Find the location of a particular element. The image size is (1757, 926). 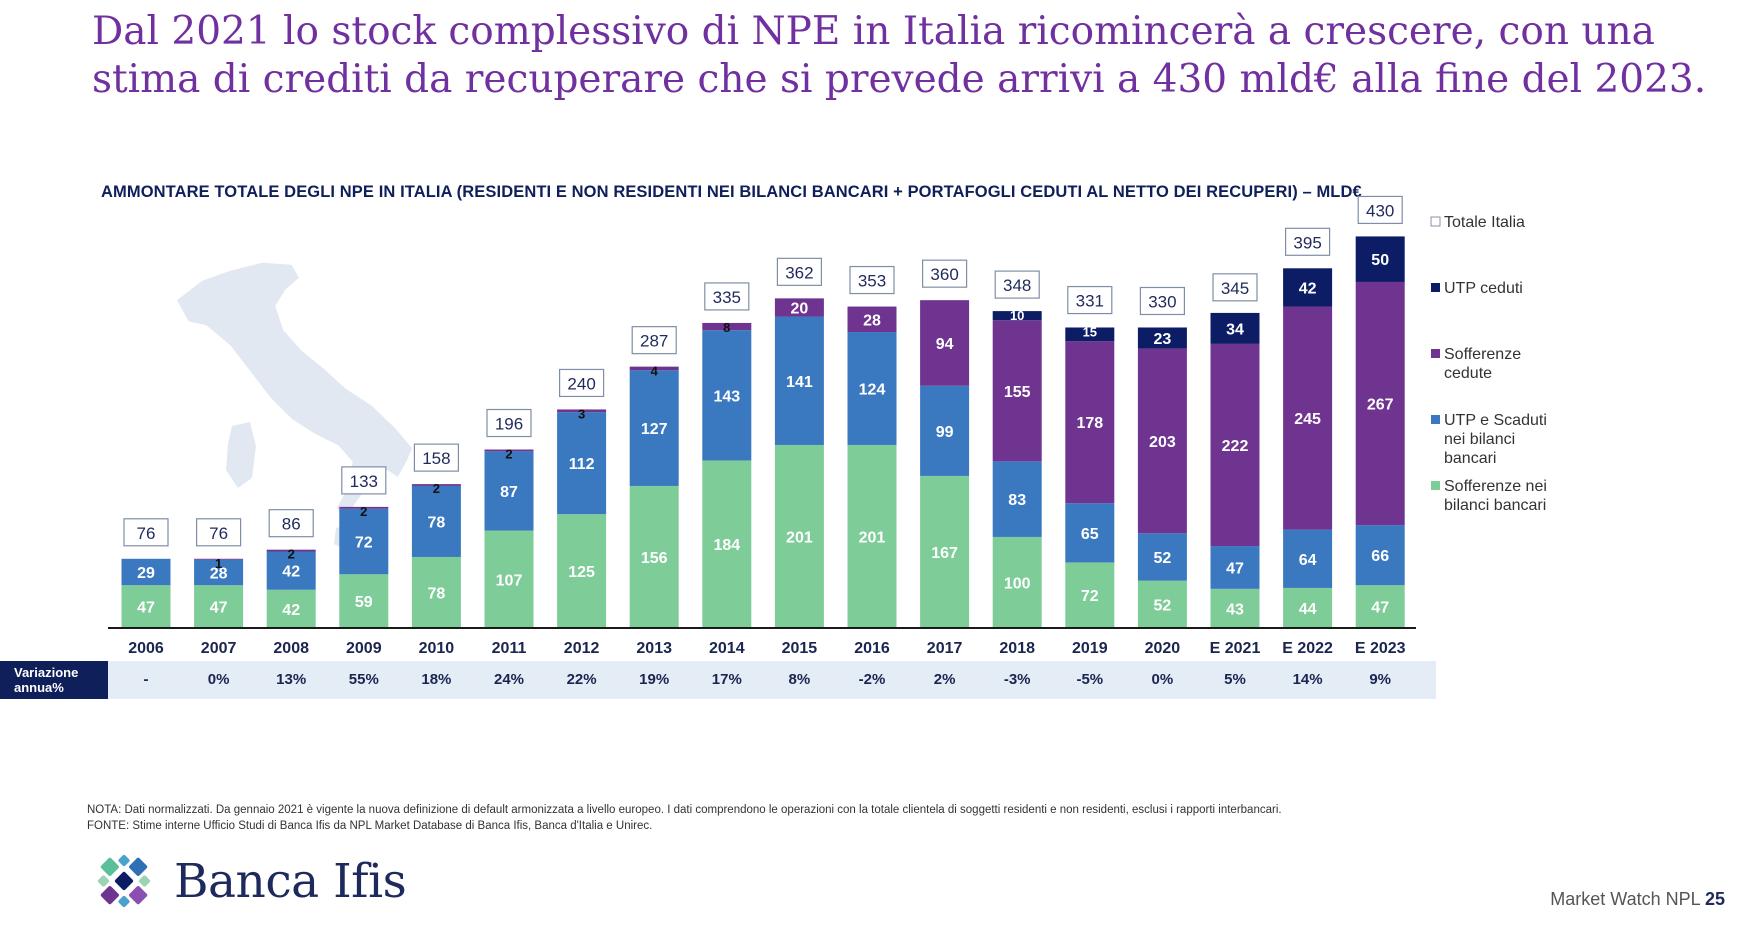

segment-value-label: 245 is located at coordinates (1307, 419).